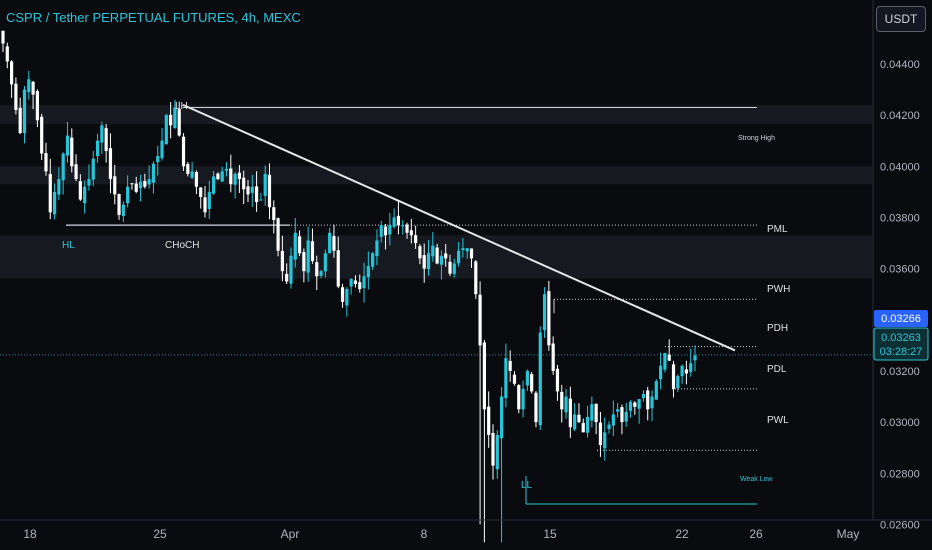 The image size is (932, 550). Describe the element at coordinates (550, 534) in the screenshot. I see `x-tick-label: 15` at that location.